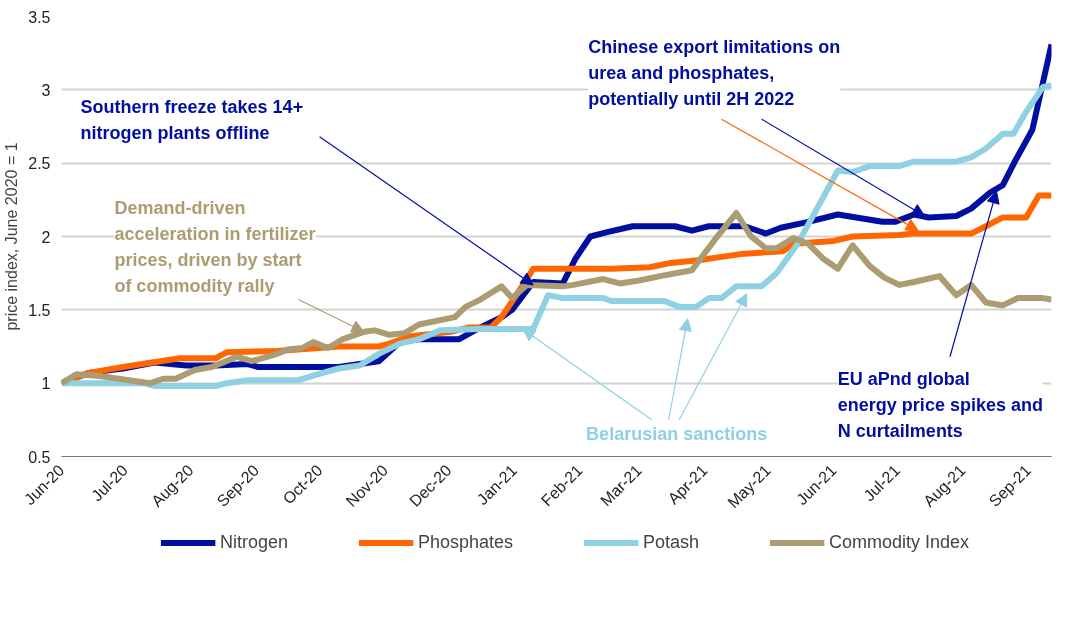 The image size is (1084, 639). Describe the element at coordinates (940, 404) in the screenshot. I see `annotation: EU aPnd global energy price spikes and N curtailments` at that location.